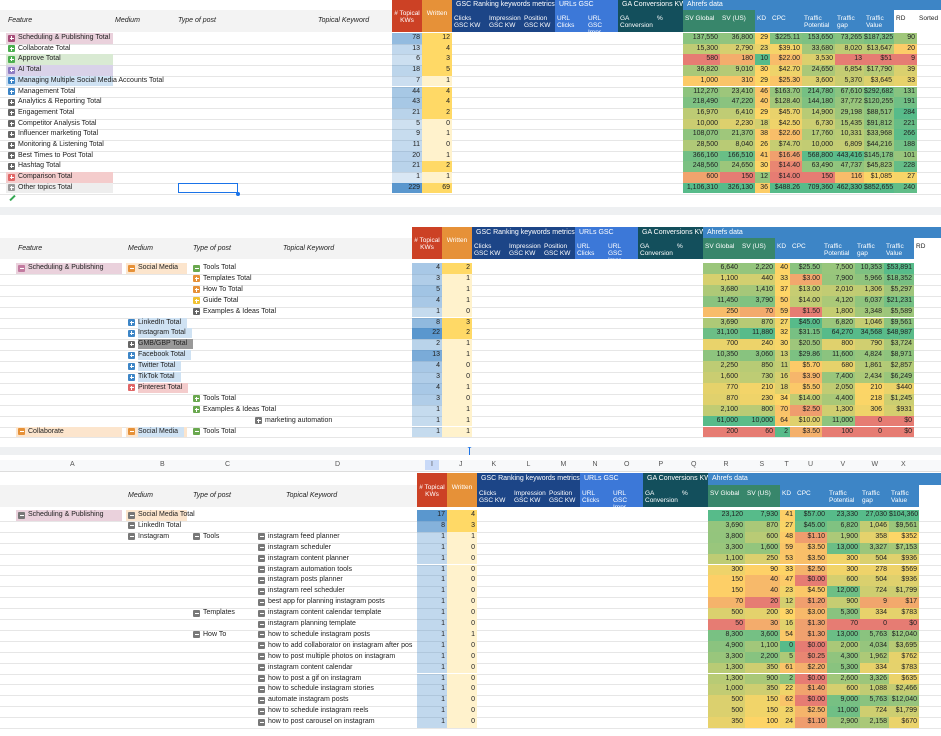 This screenshot has width=941, height=736. I want to click on cell-value: 3, so click(427, 279).